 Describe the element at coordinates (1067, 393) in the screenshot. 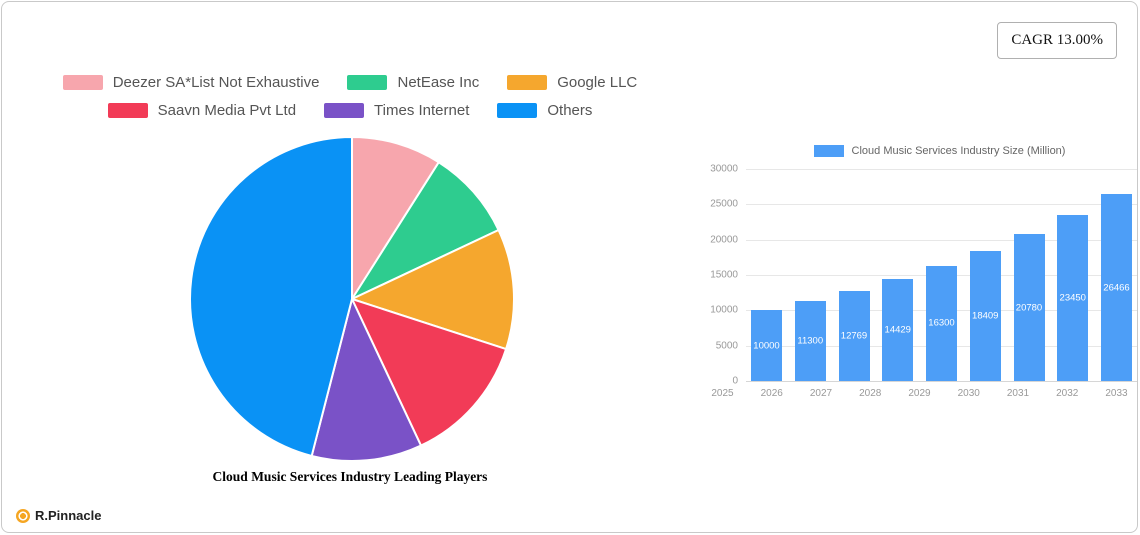

I see `x-tick-label: 2032` at that location.